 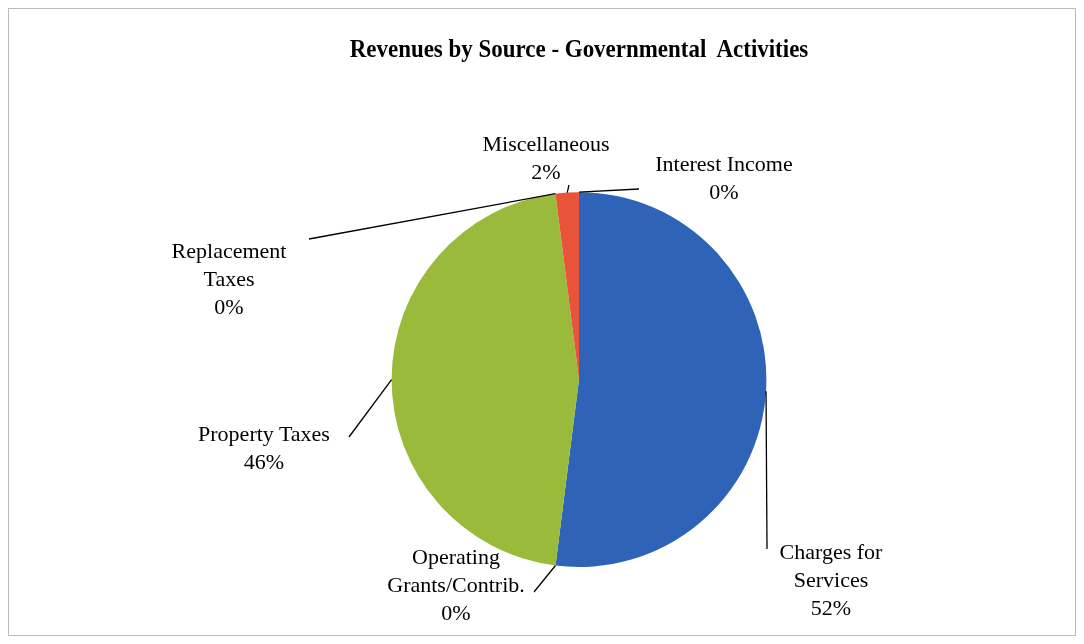 I want to click on slice-label: Charges for Services, so click(x=831, y=565).